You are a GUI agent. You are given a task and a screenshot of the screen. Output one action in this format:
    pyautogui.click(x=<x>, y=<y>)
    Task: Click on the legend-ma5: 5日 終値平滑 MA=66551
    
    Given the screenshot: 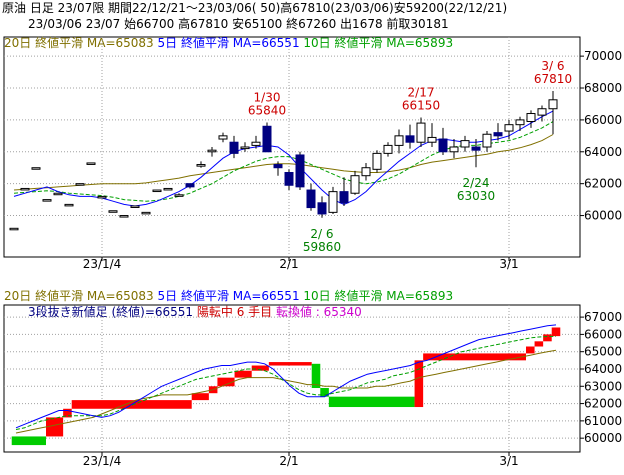 What is the action you would take?
    pyautogui.click(x=227, y=295)
    